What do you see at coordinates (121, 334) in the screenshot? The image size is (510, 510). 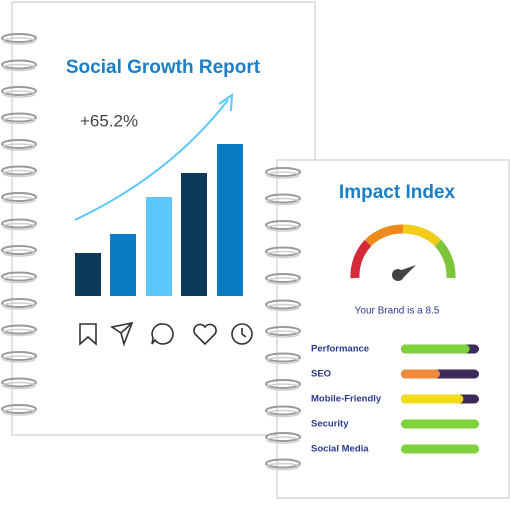 I see `send-icon` at bounding box center [121, 334].